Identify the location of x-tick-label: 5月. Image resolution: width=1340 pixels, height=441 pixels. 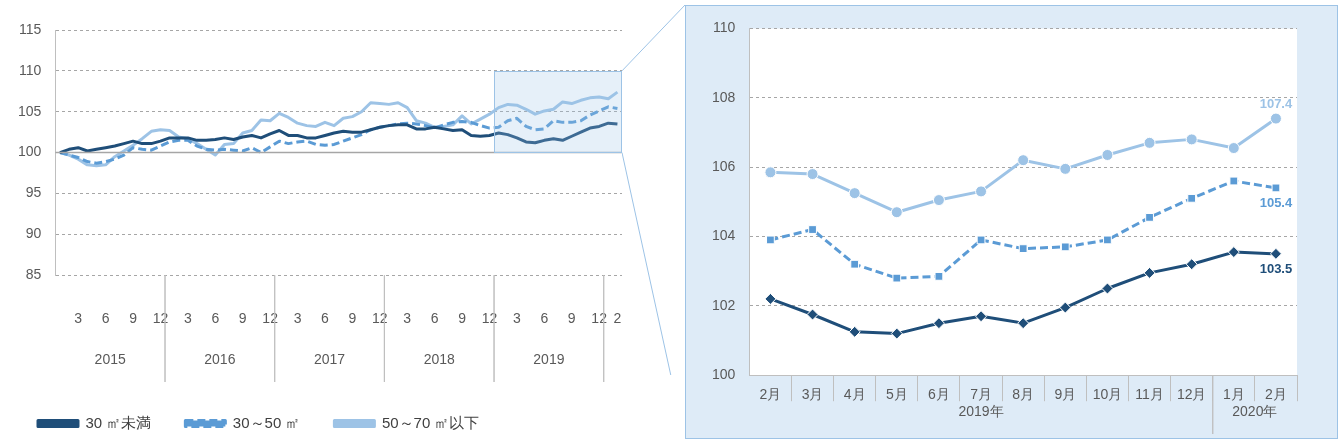
(896, 394).